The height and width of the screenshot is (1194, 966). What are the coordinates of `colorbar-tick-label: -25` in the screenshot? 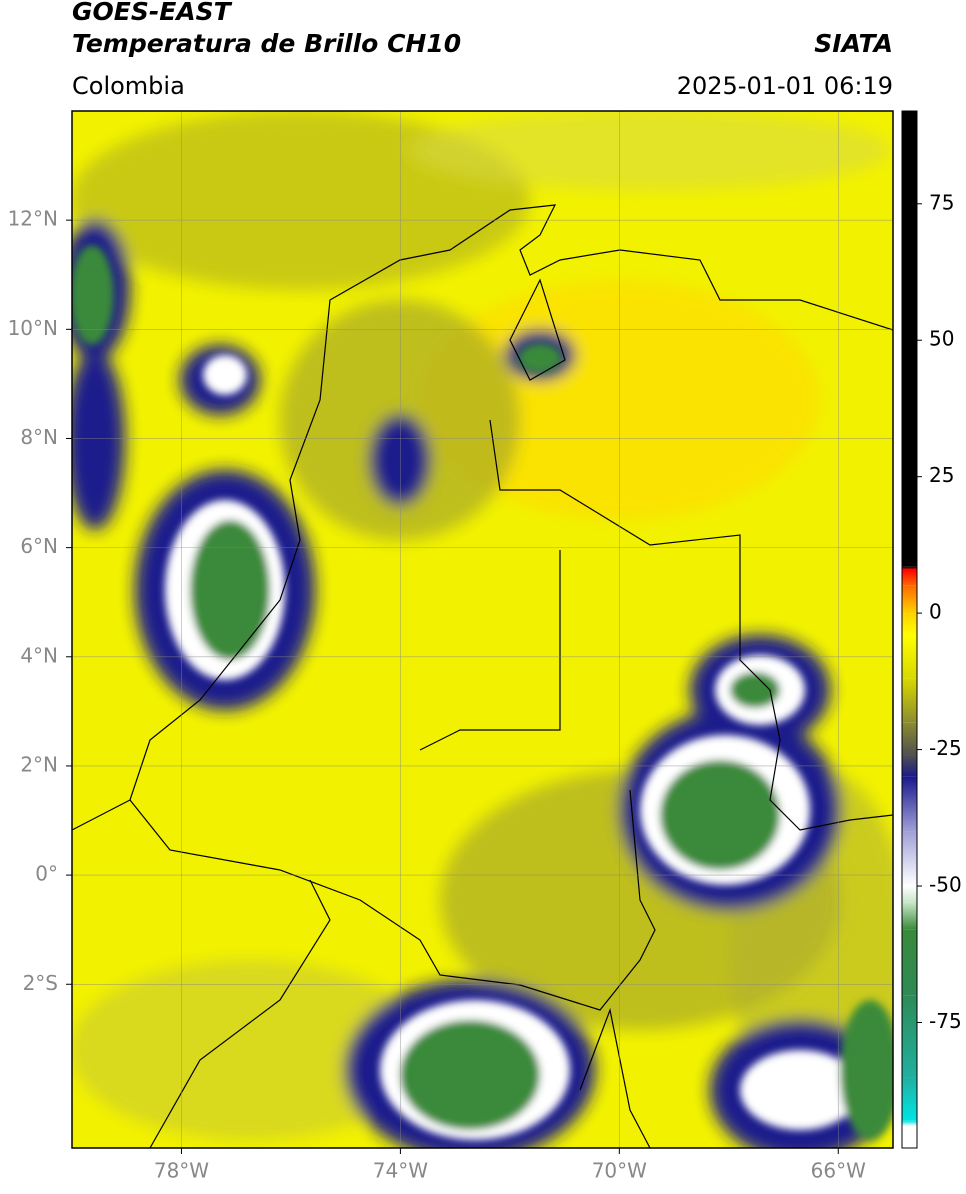 It's located at (945, 748).